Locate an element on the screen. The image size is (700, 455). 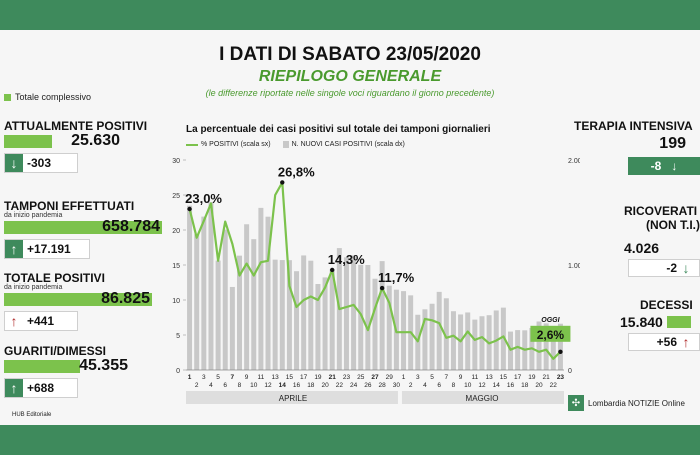
hub-credit: HUB Editoriale is located at coordinates (32, 415).